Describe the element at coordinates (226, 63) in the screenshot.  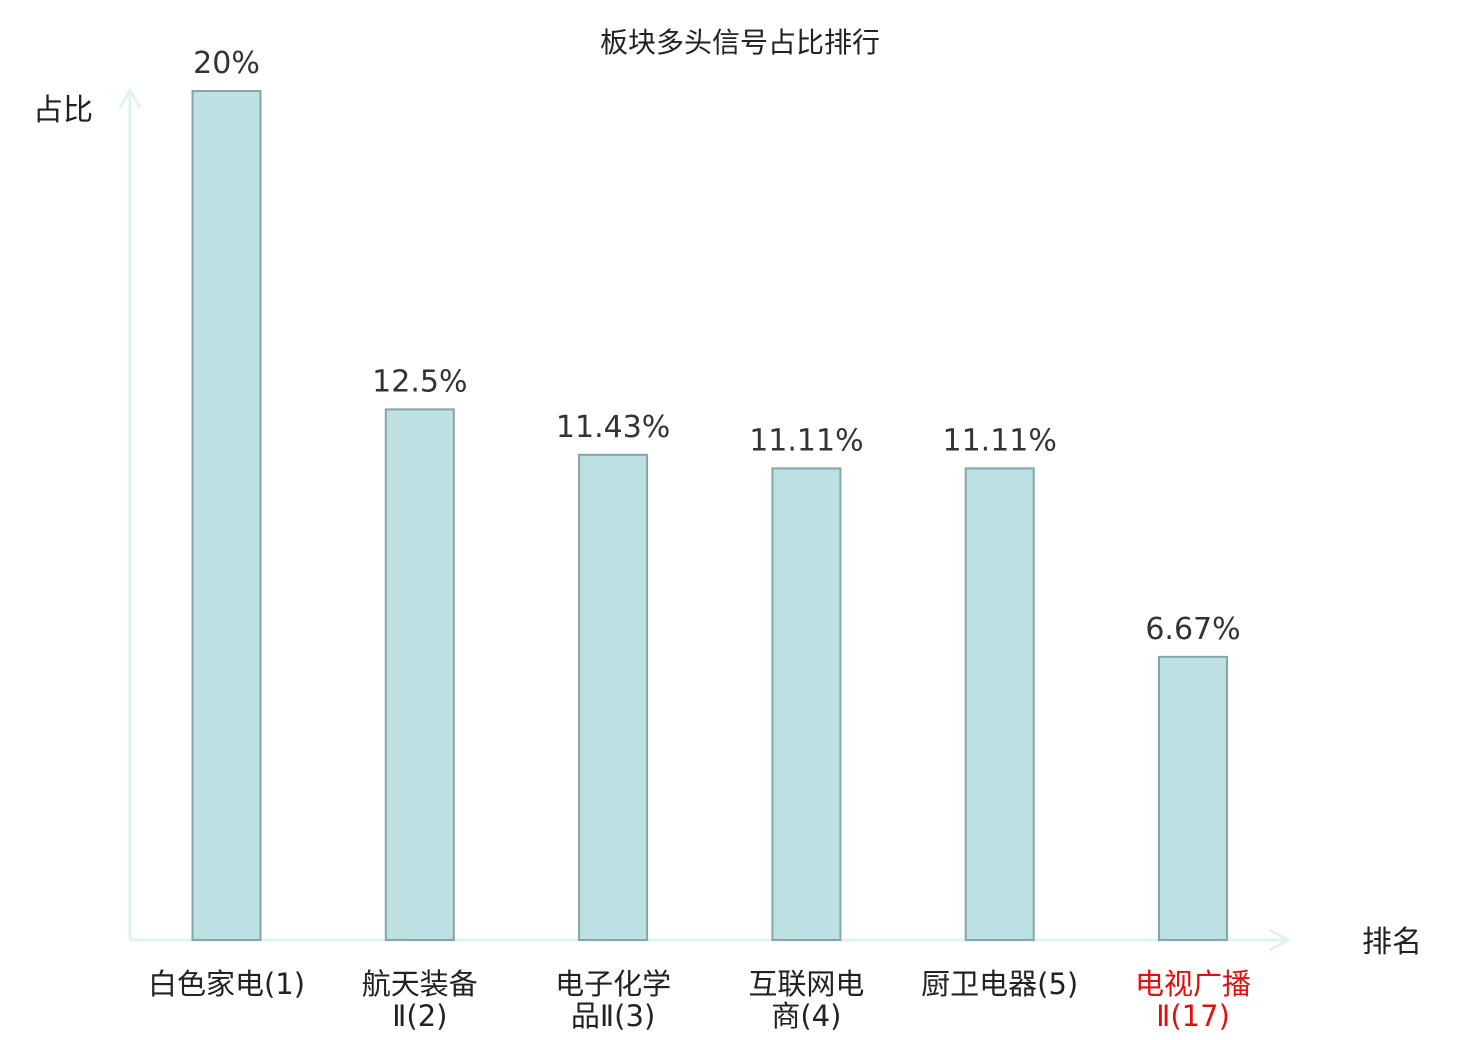
I see `bar-value-label: 20%` at that location.